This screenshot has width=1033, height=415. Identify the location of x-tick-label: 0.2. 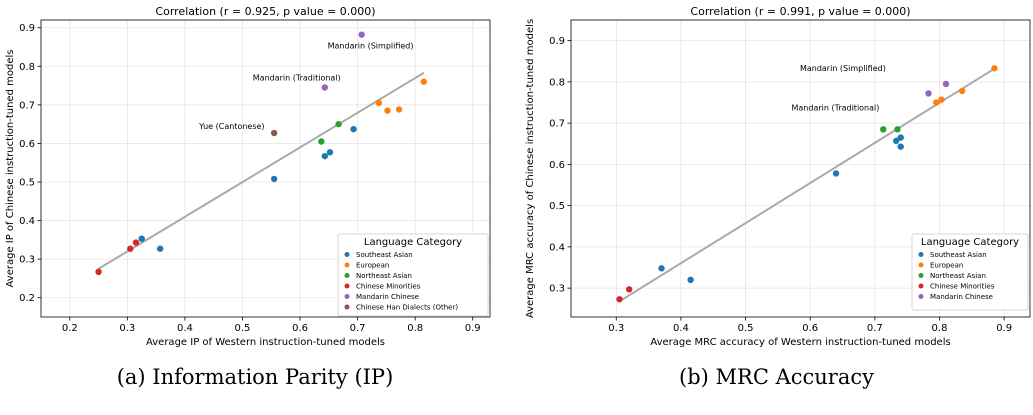
(70, 328).